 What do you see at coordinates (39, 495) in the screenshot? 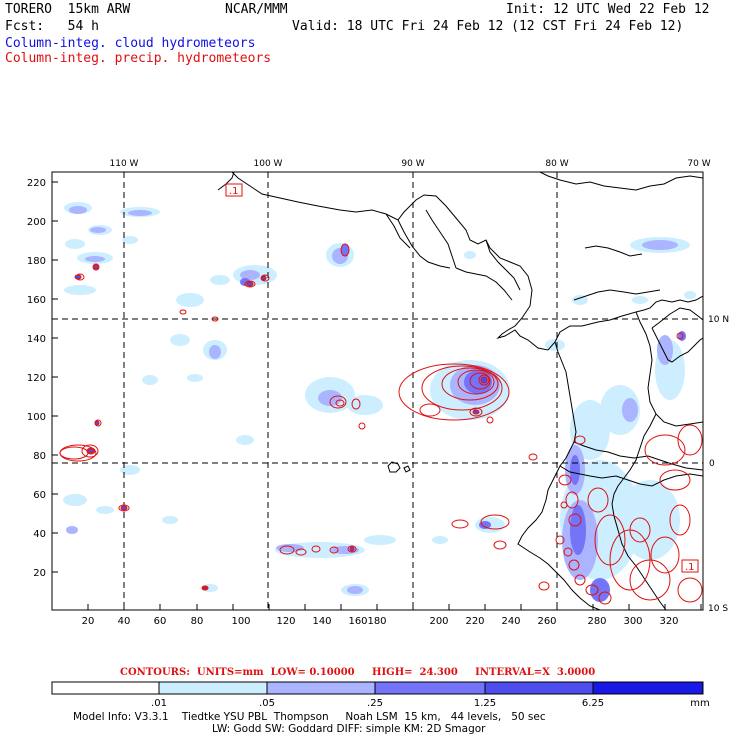
I see `y-tick-label: 60` at bounding box center [39, 495].